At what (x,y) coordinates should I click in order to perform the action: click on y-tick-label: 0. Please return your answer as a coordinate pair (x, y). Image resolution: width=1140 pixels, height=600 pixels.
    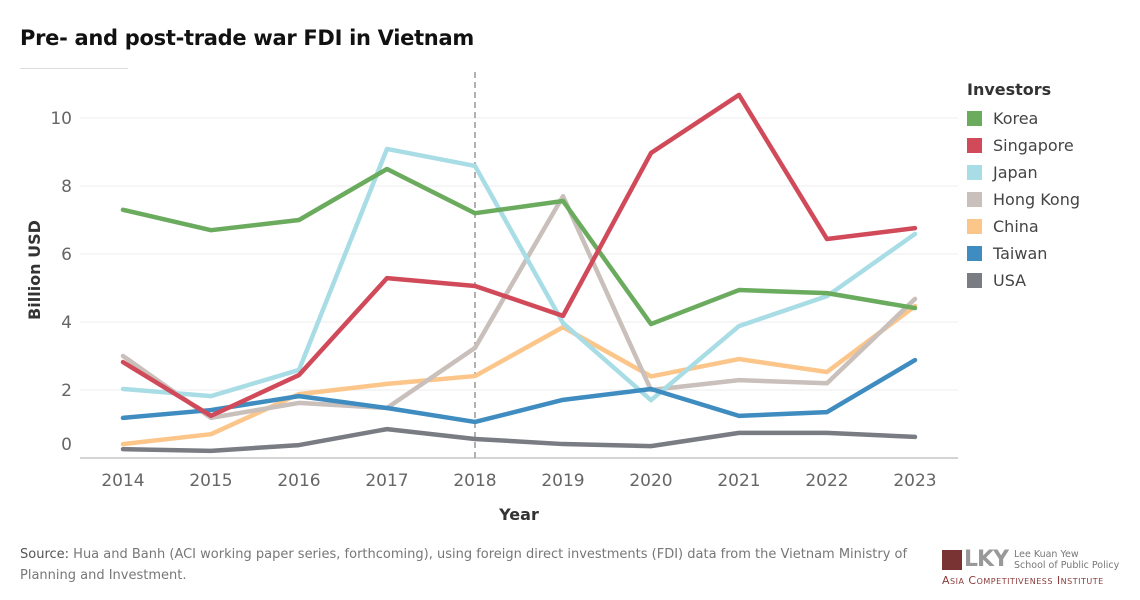
    Looking at the image, I should click on (66, 445).